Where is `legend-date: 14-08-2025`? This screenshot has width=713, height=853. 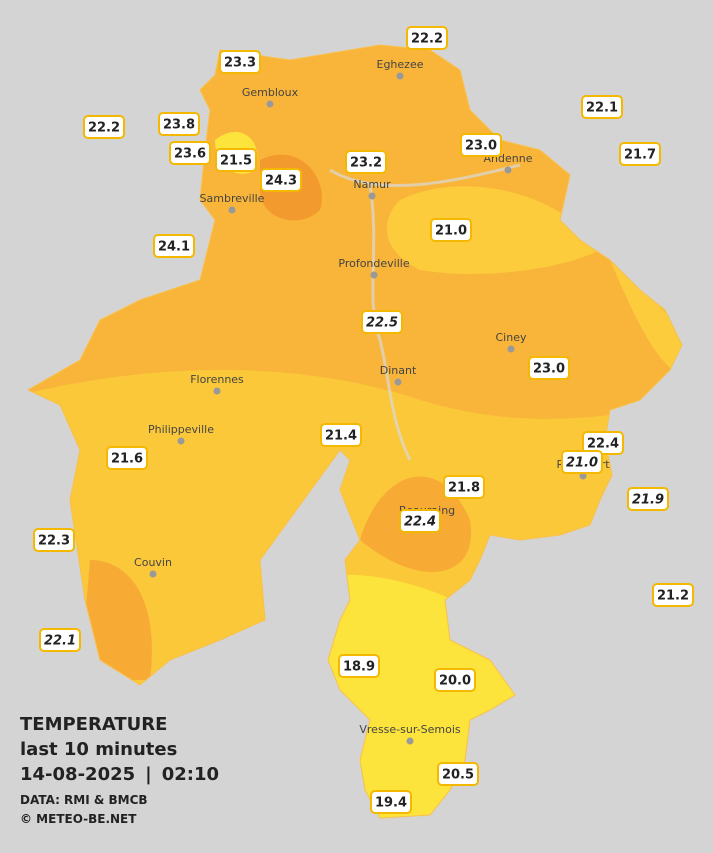
legend-date: 14-08-2025 is located at coordinates (77, 774).